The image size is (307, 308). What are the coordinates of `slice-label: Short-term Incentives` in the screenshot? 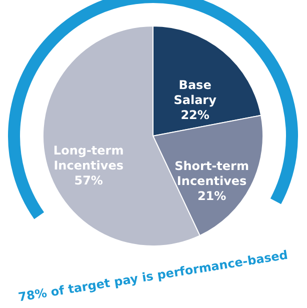 It's located at (211, 173).